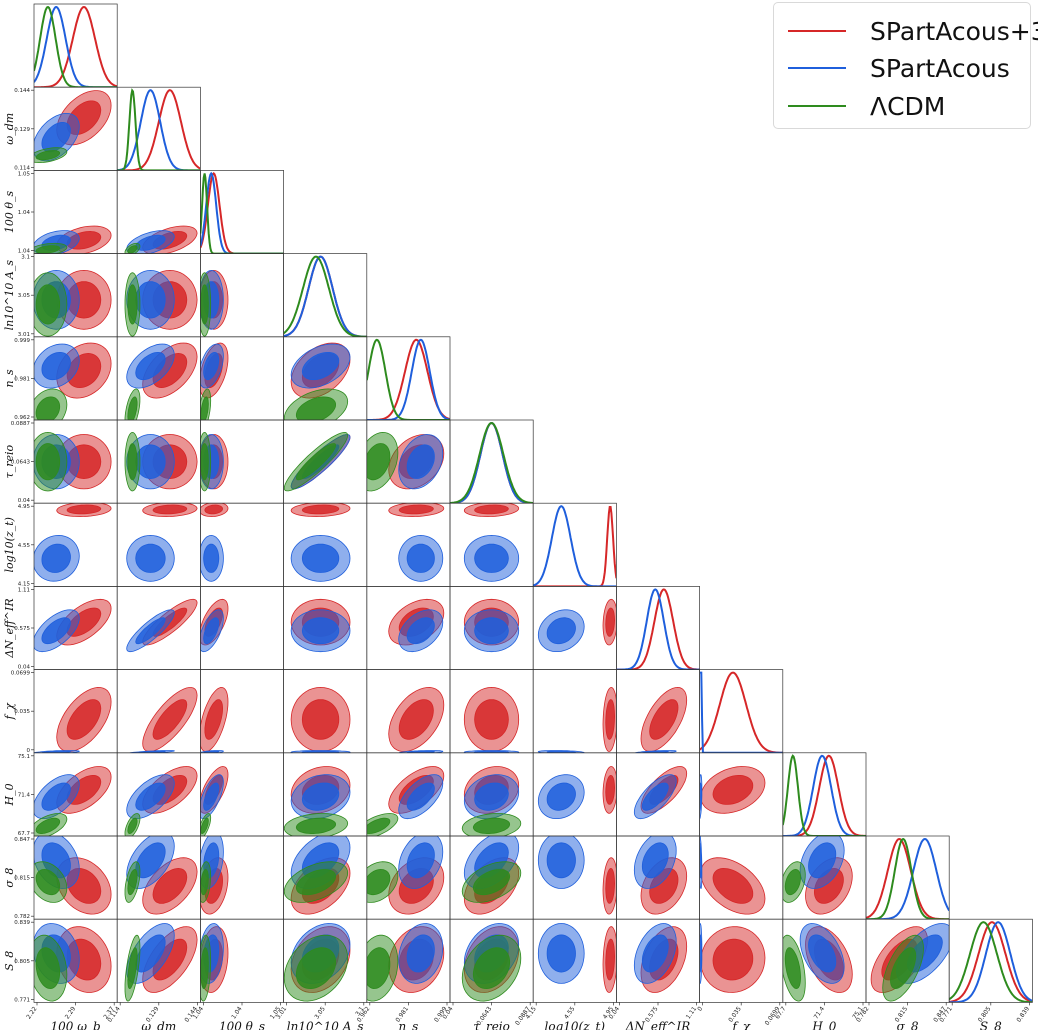  What do you see at coordinates (9, 295) in the screenshot?
I see `y-axis-label-3: ln10^10 A_s` at bounding box center [9, 295].